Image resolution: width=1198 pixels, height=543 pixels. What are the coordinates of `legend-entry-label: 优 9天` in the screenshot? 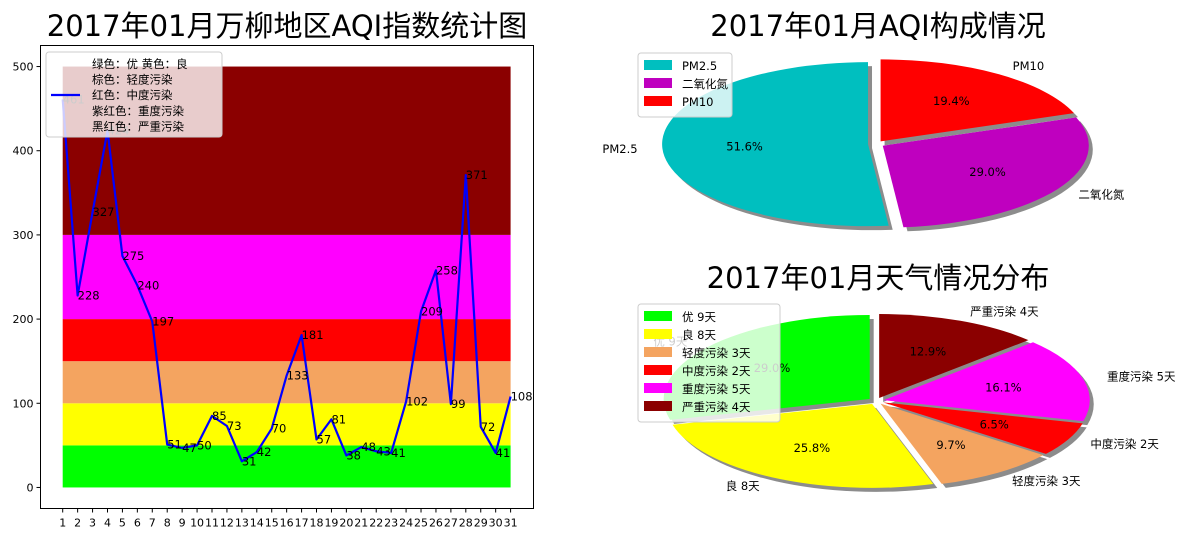 It's located at (699, 317).